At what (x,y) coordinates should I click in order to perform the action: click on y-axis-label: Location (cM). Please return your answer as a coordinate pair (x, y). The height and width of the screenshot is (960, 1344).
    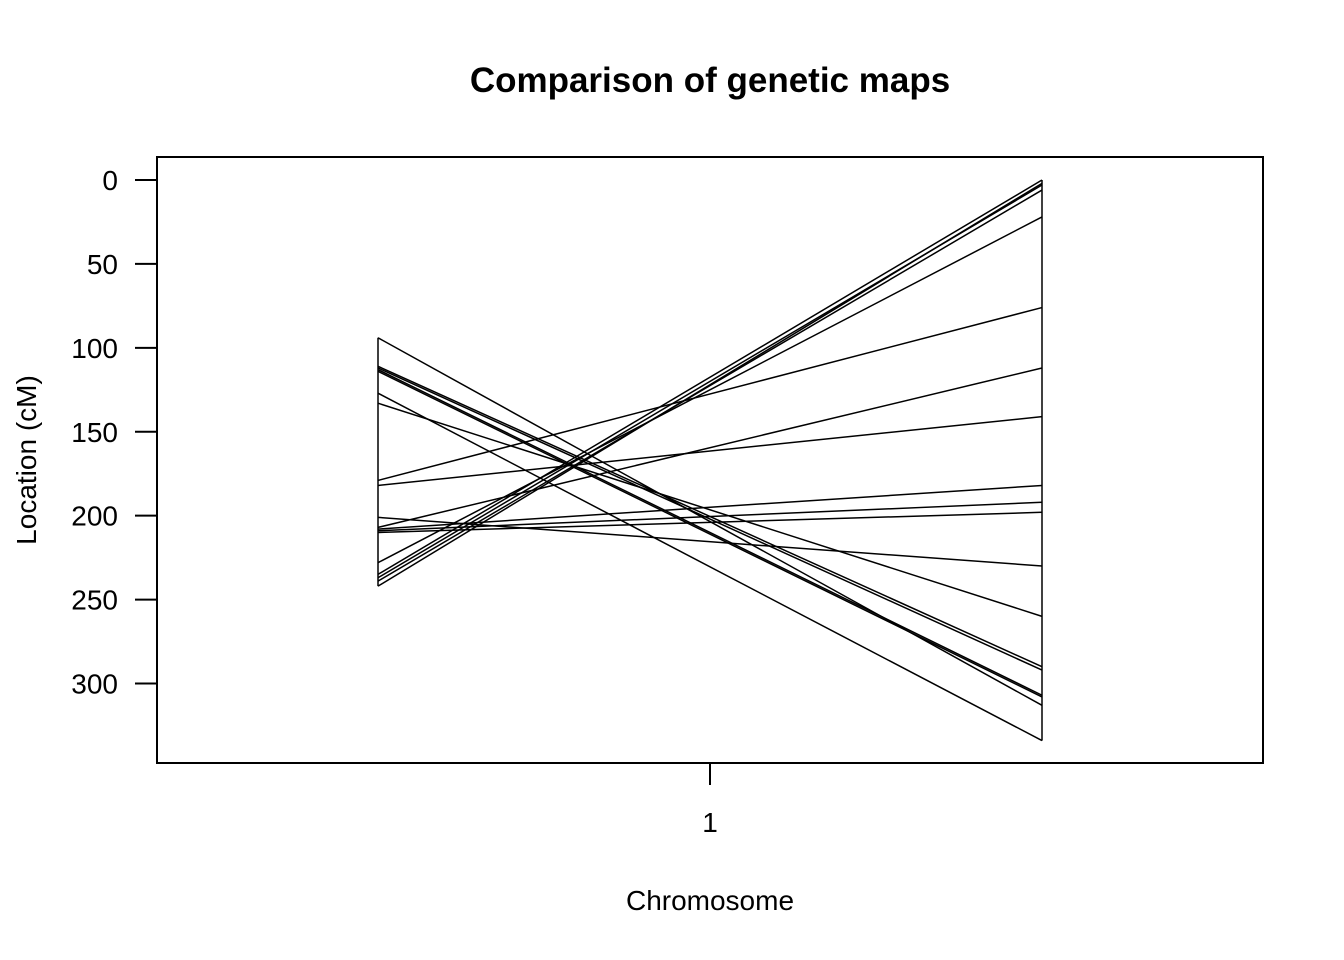
    Looking at the image, I should click on (26, 460).